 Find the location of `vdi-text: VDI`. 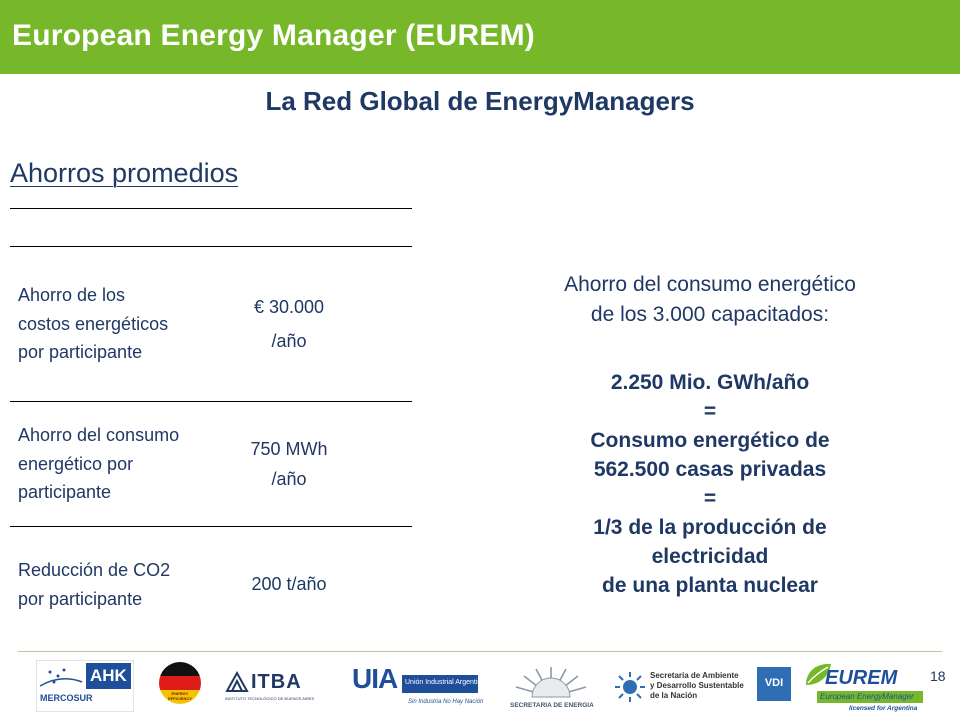

vdi-text: VDI is located at coordinates (774, 683).